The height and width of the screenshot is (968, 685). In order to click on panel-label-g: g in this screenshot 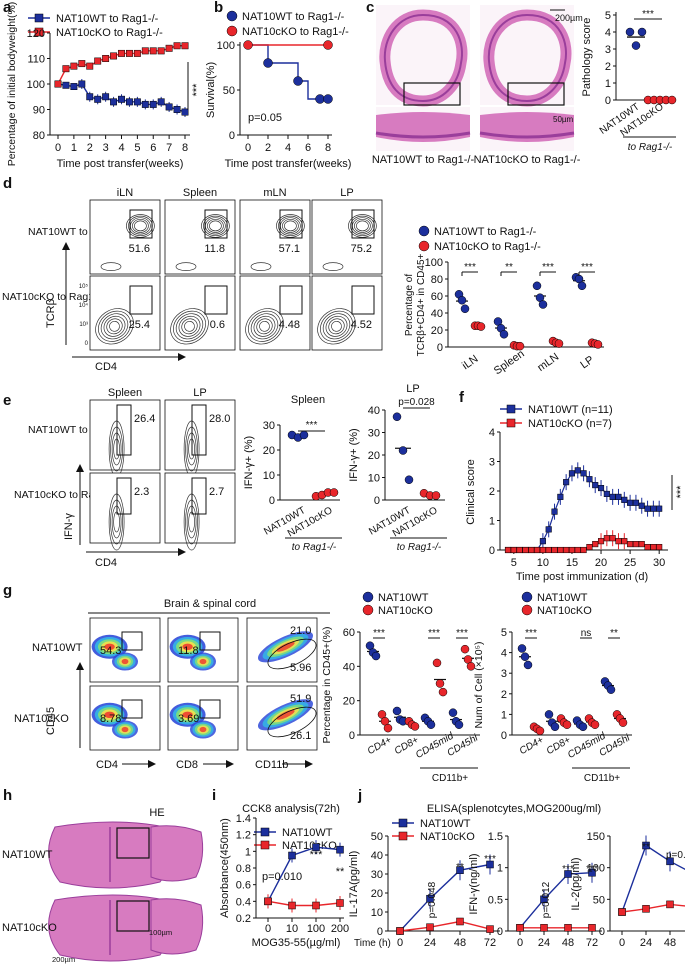, I will do `click(7, 590)`.